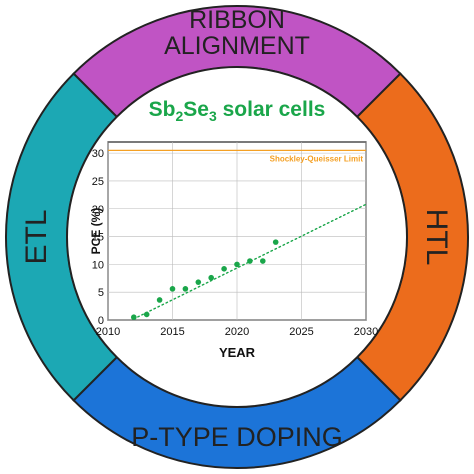 This screenshot has height=474, width=474. What do you see at coordinates (98, 238) in the screenshot?
I see `y-tick-label: 15` at bounding box center [98, 238].